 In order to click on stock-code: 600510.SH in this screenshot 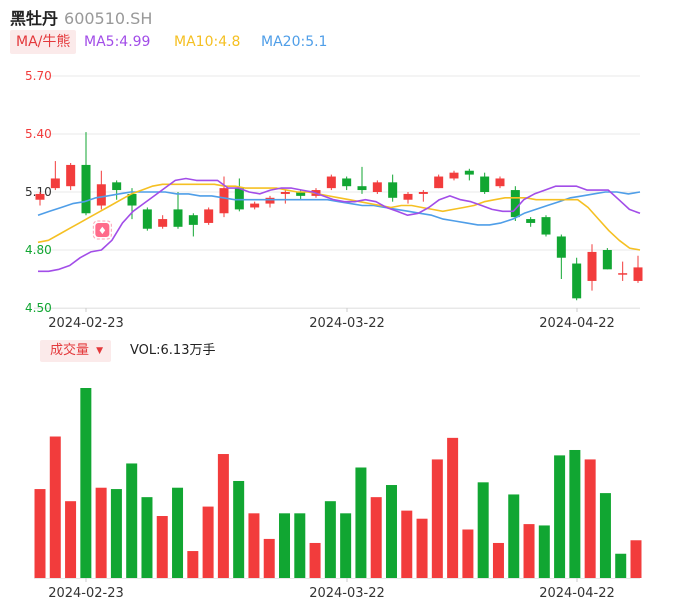, I will do `click(108, 18)`.